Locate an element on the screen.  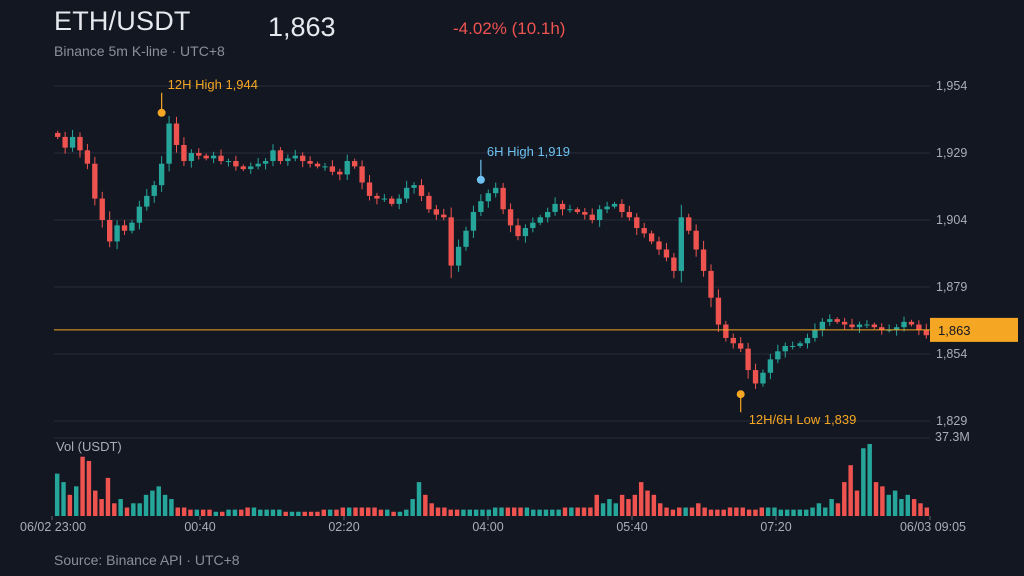
chart-subtitle: Binance 5m K-line · UTC+8 is located at coordinates (139, 51).